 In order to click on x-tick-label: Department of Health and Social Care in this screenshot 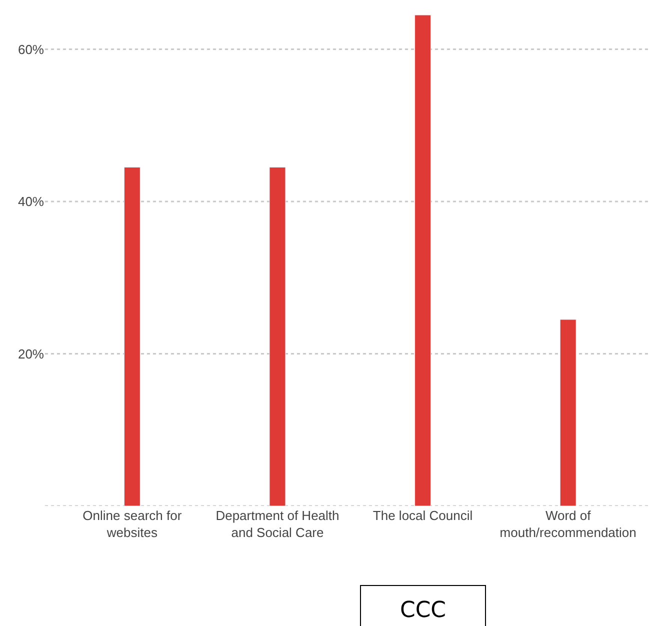, I will do `click(278, 524)`.